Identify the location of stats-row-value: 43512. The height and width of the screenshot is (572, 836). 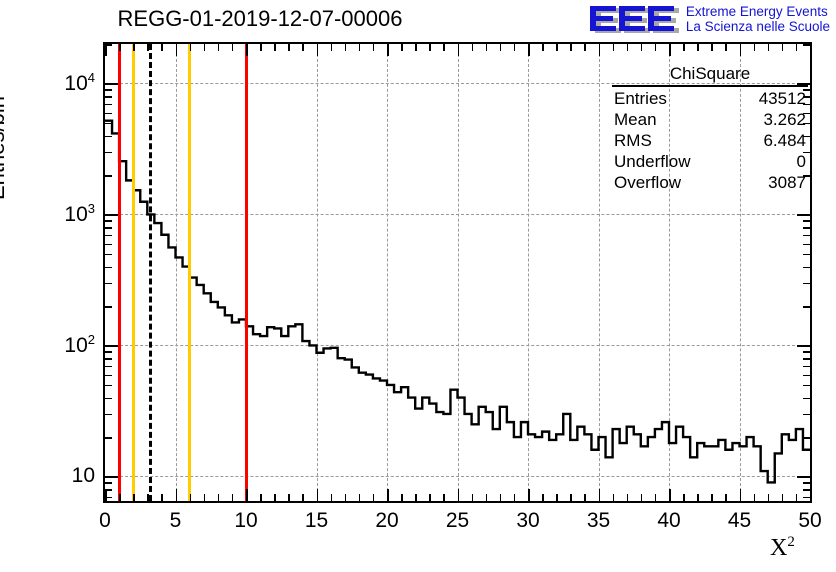
(782, 98).